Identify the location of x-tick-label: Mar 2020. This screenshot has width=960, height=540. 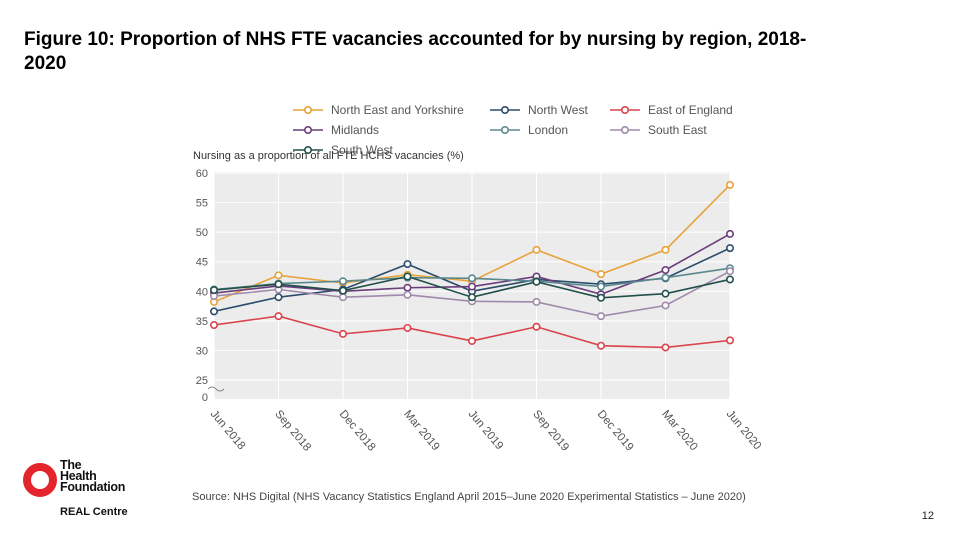
(679, 430).